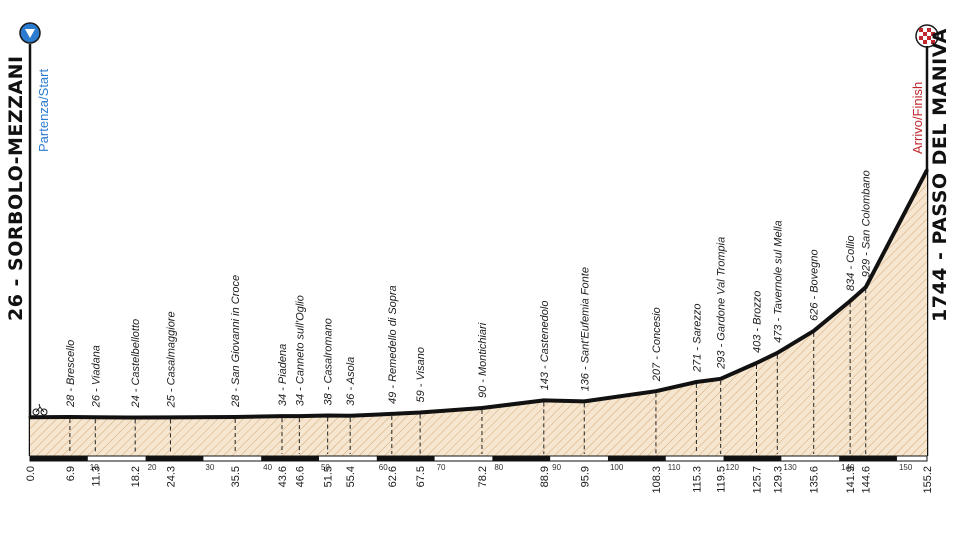 This screenshot has width=960, height=555. I want to click on km-label: 125.7, so click(758, 480).